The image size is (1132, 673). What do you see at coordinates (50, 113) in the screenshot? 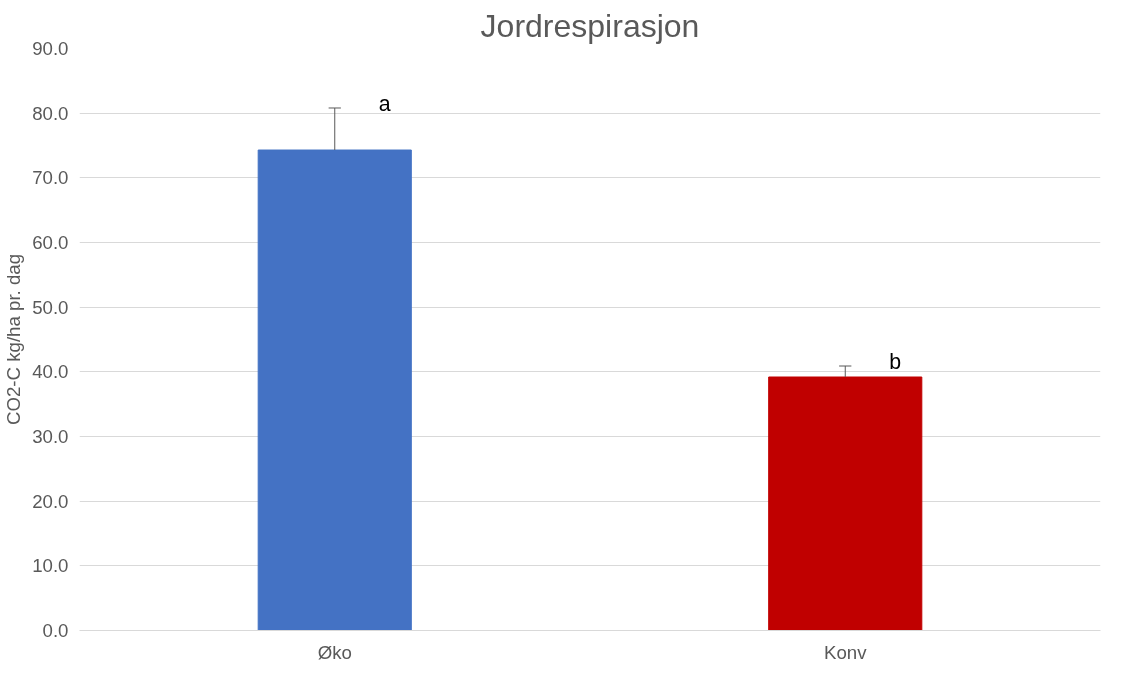
I see `y-tick-label: 80.0` at bounding box center [50, 113].